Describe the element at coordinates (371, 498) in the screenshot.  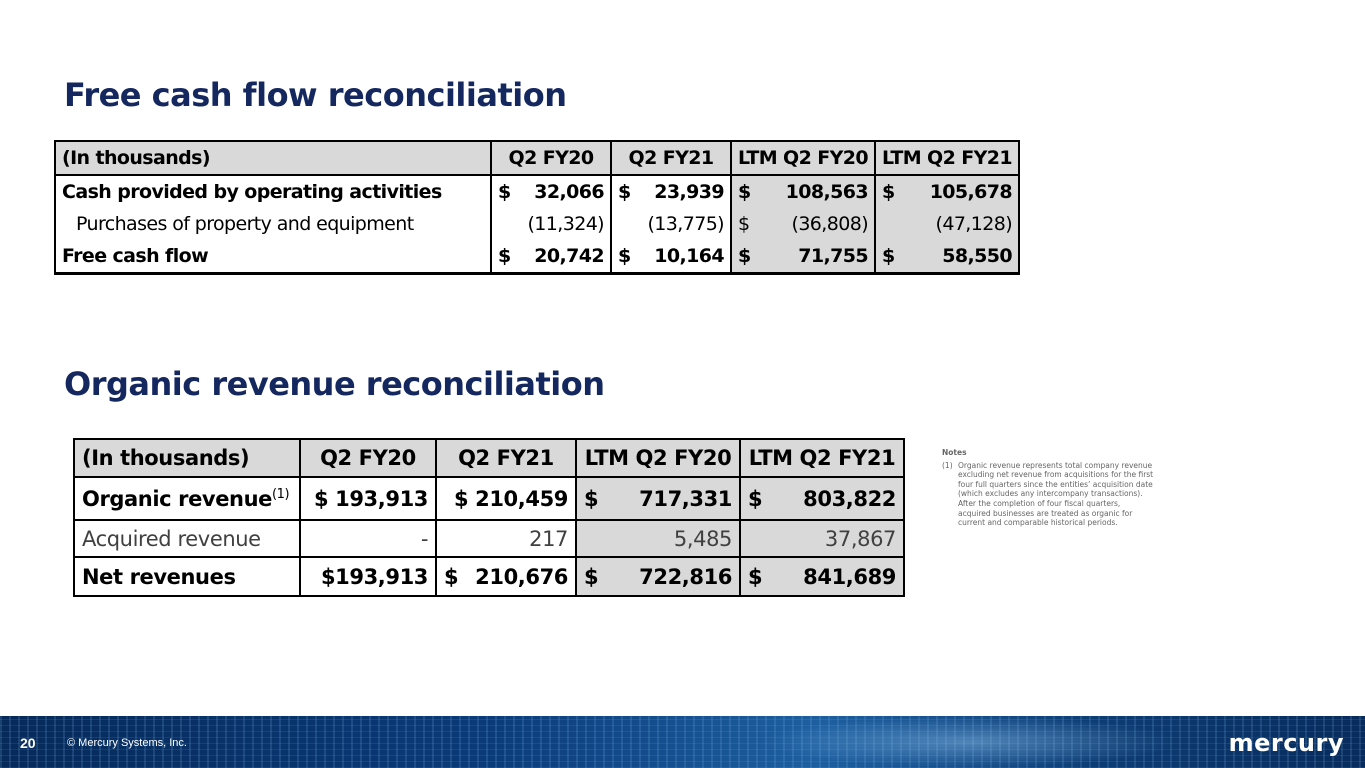
I see `value-cell: $ 193,913` at that location.